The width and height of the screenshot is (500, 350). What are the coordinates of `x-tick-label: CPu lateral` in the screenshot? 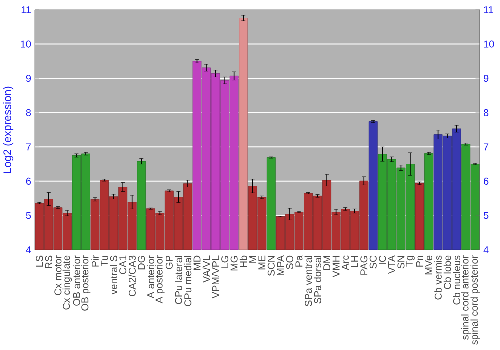 It's located at (178, 280).